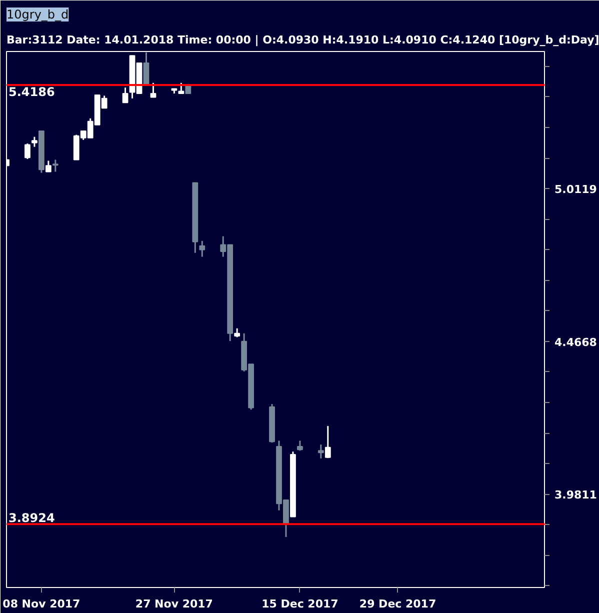  Describe the element at coordinates (575, 495) in the screenshot. I see `y-tick-label: 3.9811` at that location.